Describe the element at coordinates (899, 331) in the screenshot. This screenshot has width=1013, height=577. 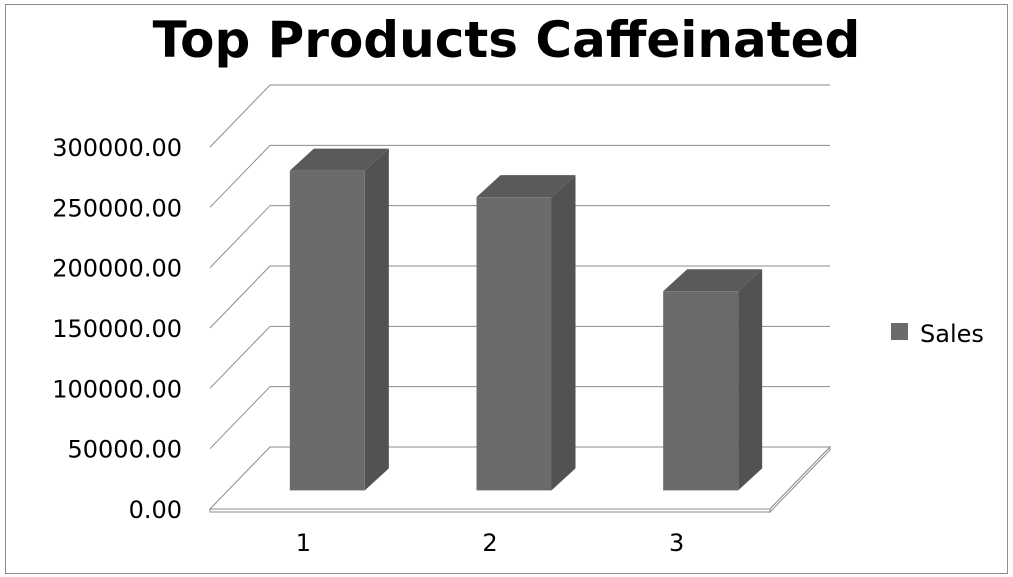
I see `legend-swatch` at that location.